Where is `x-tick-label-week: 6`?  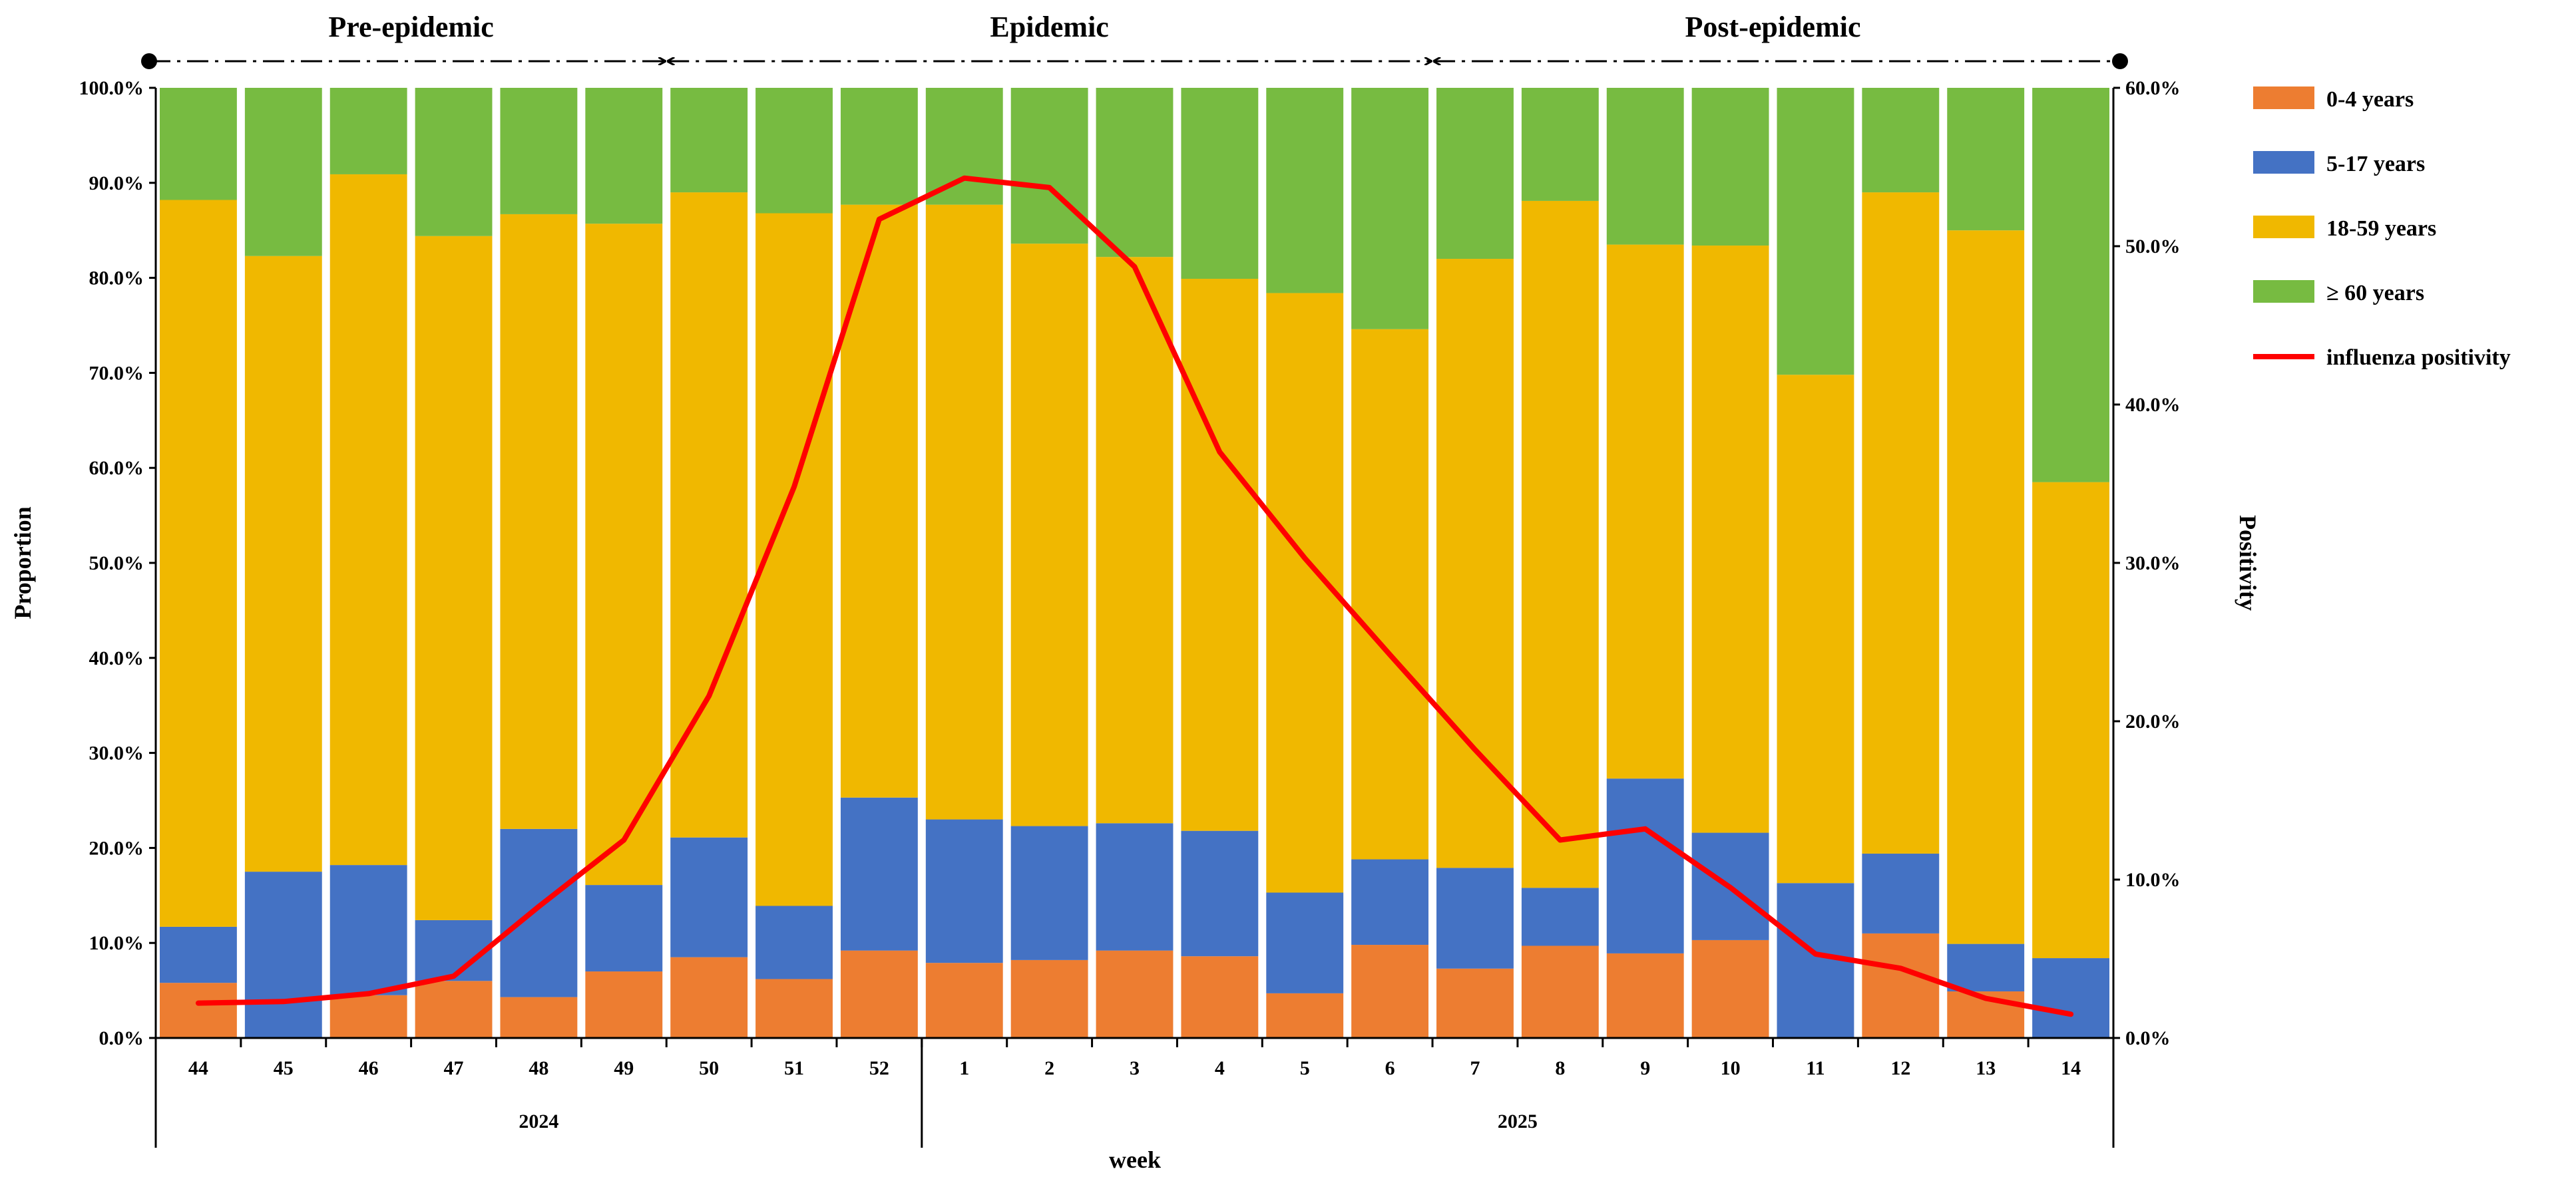 x-tick-label-week: 6 is located at coordinates (1390, 1068).